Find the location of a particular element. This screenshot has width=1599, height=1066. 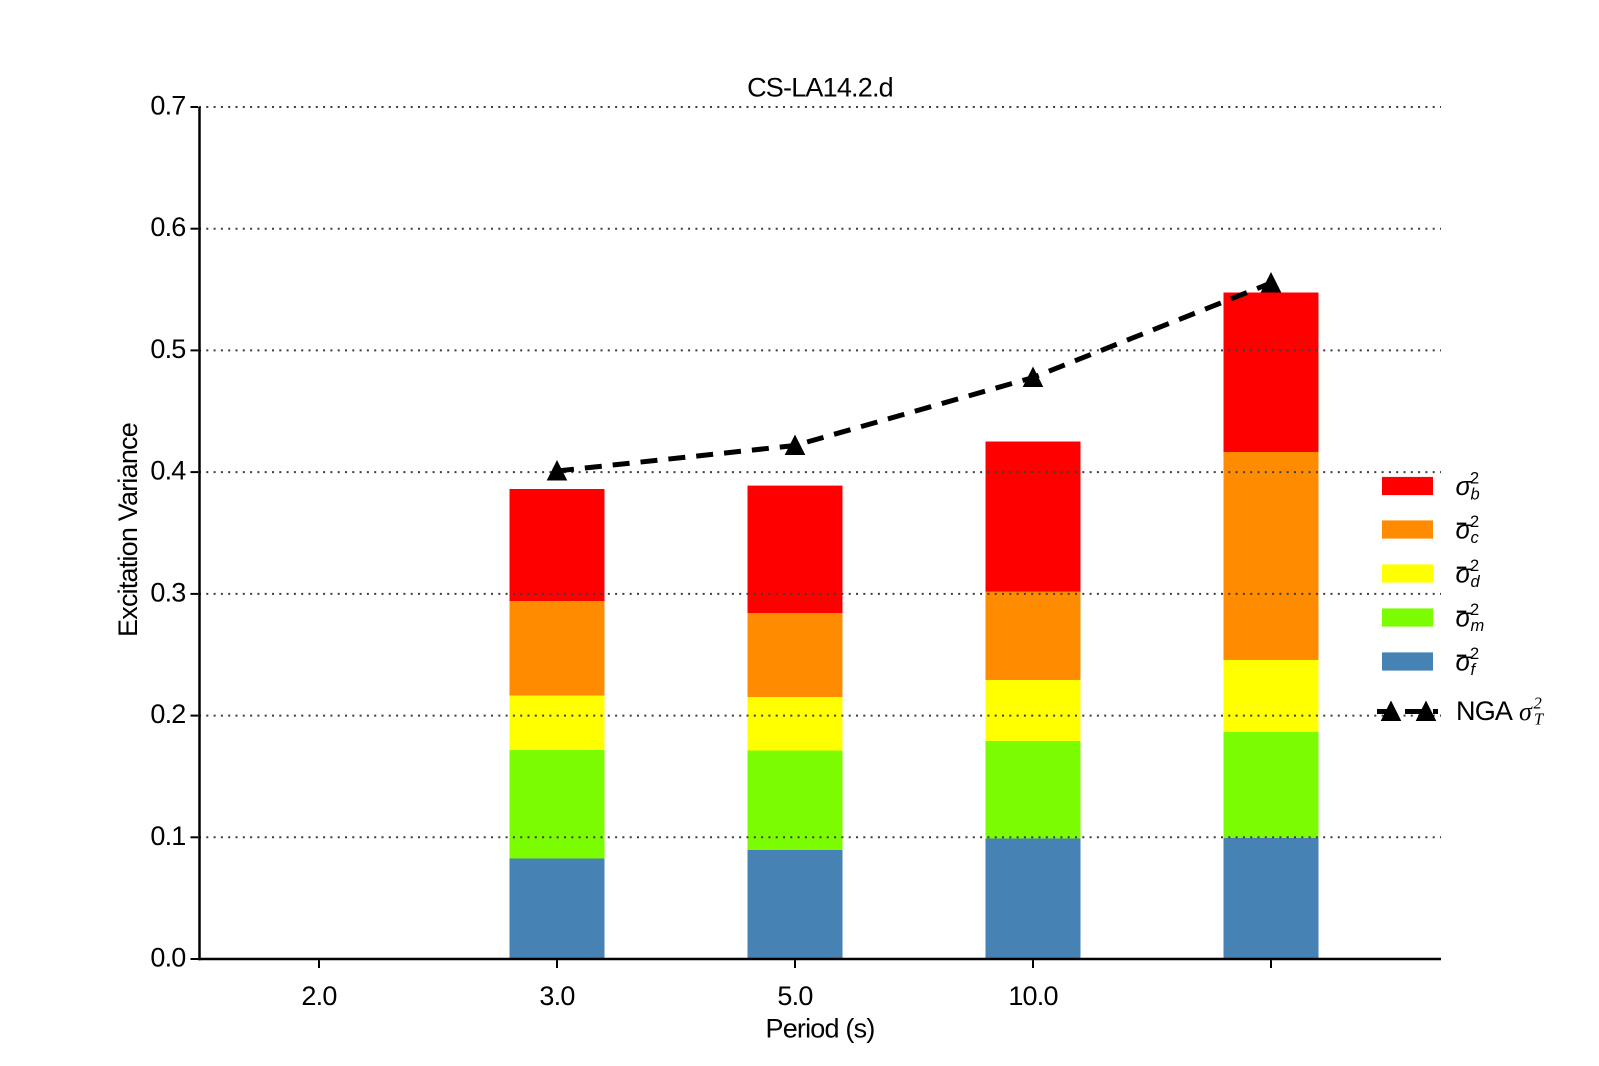

svg-text: NGA is located at coordinates (1484, 711).